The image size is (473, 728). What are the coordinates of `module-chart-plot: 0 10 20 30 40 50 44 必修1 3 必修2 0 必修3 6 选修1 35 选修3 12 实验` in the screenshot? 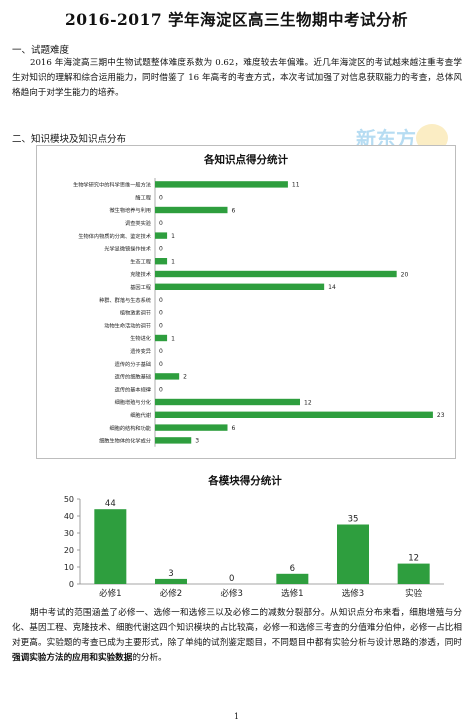 It's located at (254, 547).